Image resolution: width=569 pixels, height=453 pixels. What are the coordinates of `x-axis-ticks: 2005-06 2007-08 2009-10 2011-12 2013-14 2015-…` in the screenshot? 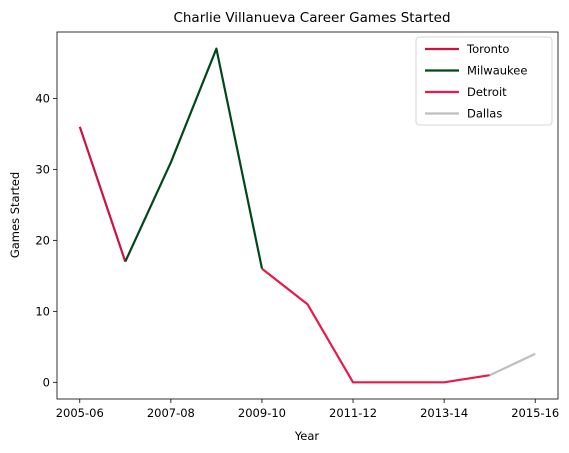 It's located at (307, 409).